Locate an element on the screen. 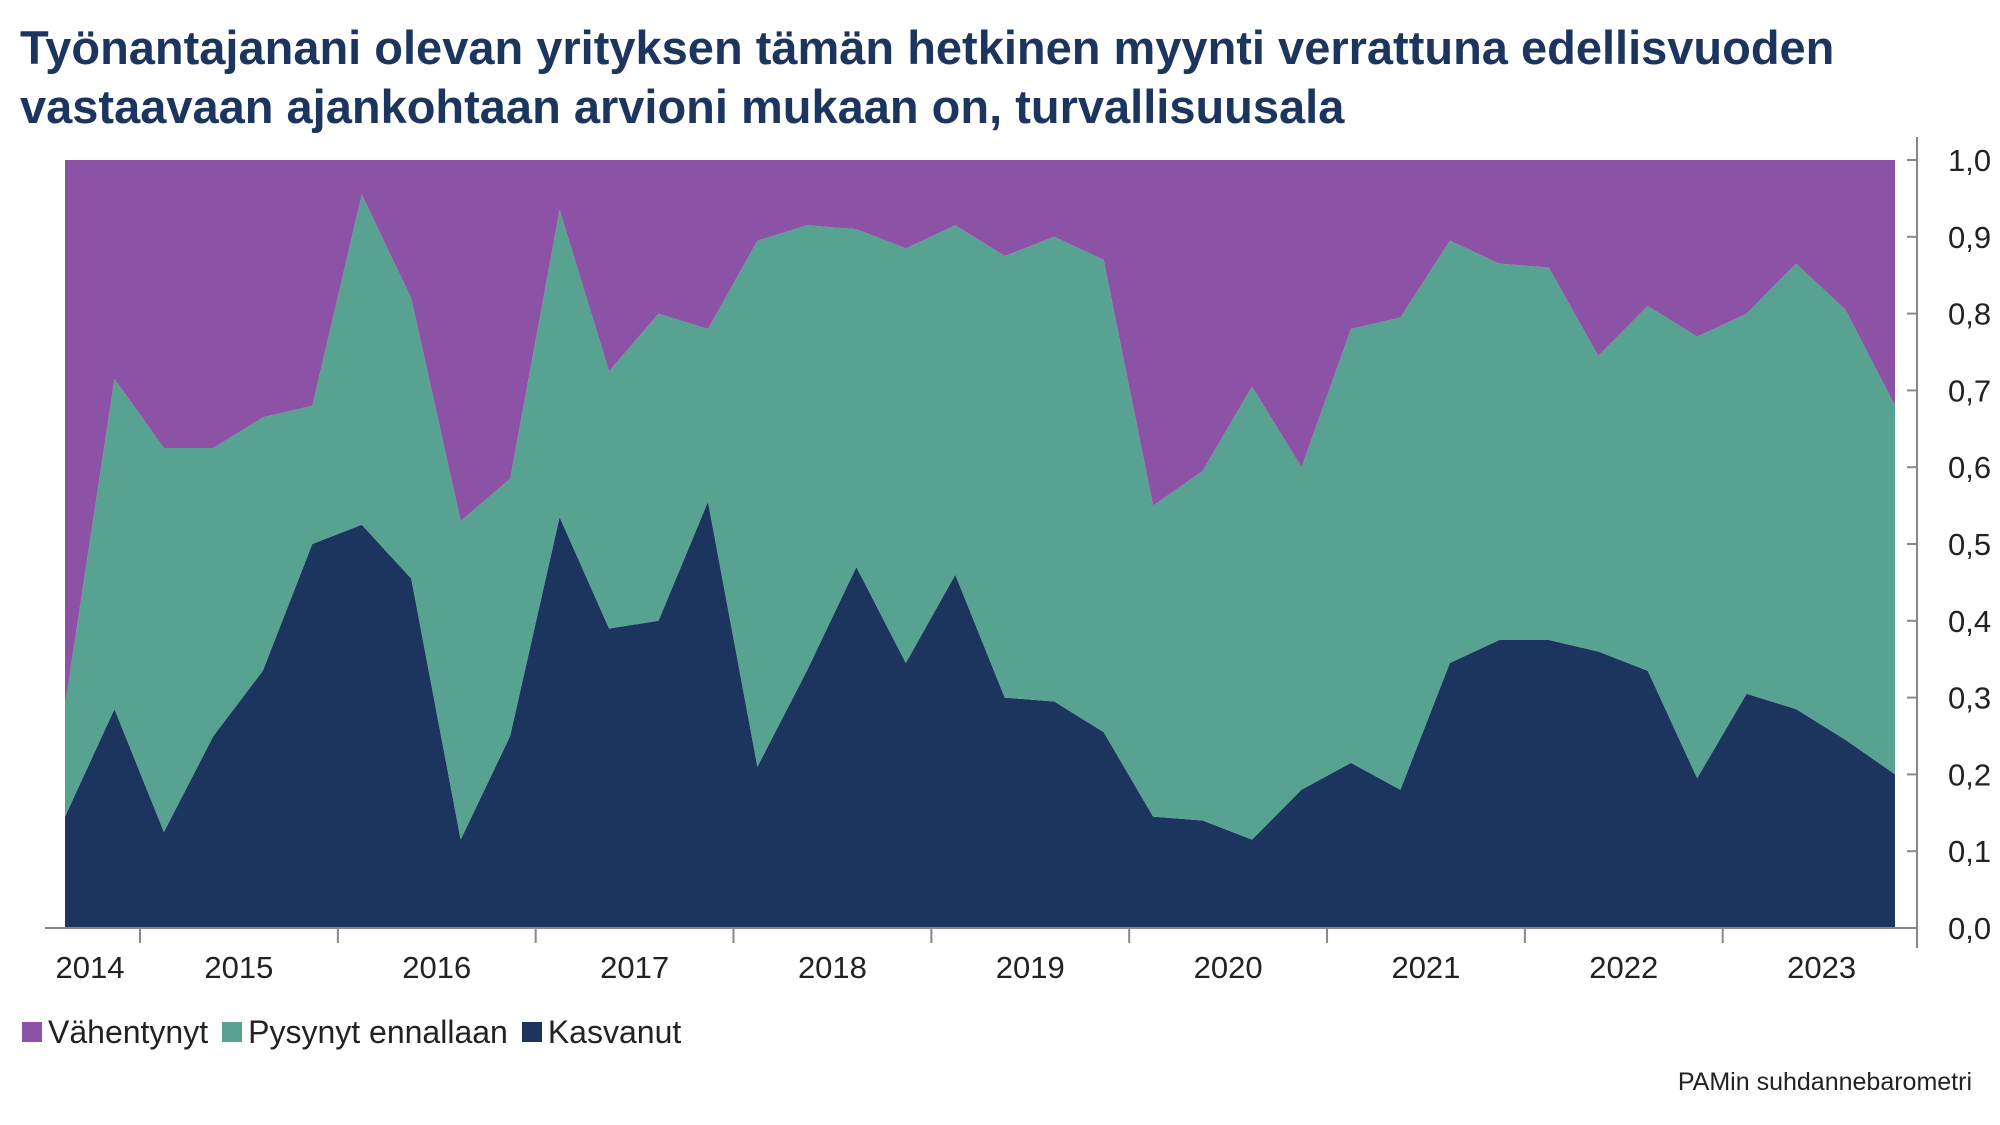  legend: Vähentynyt Pysynyt ennallaan Kasvanut is located at coordinates (358, 1032).